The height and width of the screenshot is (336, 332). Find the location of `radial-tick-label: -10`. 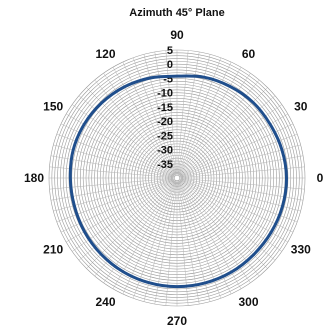

radial-tick-label: -10 is located at coordinates (165, 94).